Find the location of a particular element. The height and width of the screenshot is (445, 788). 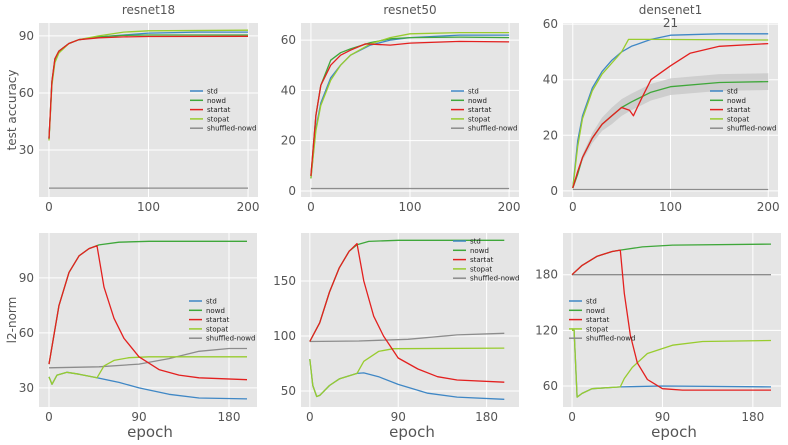

y-tick-label: 100 is located at coordinates (284, 336).